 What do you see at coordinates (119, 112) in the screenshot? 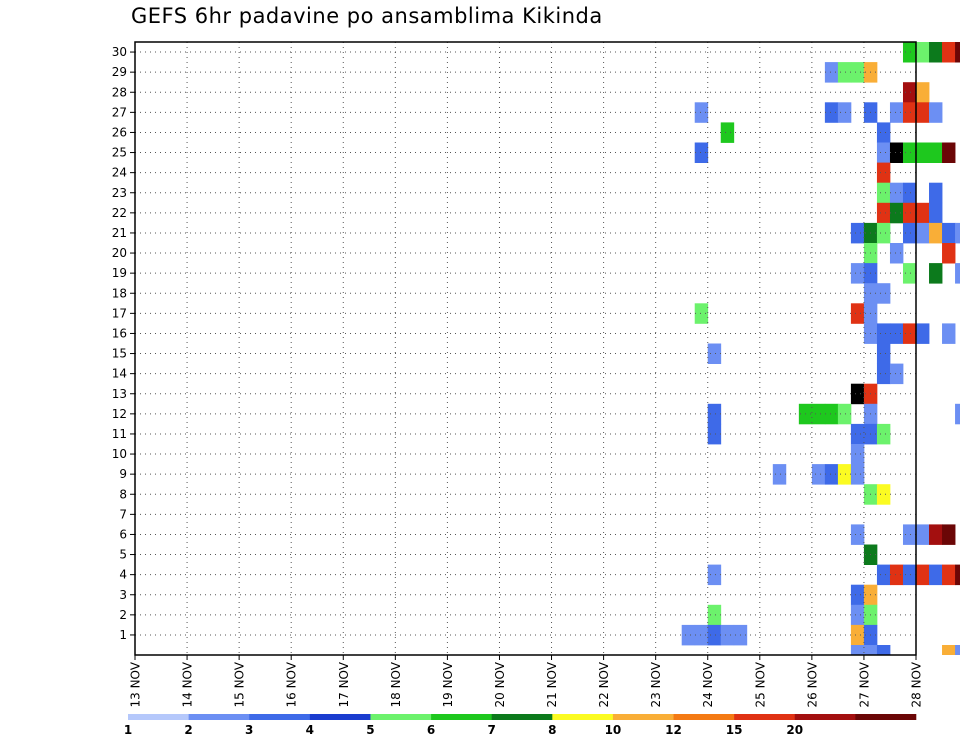
I see `y-tick-label: 27` at bounding box center [119, 112].